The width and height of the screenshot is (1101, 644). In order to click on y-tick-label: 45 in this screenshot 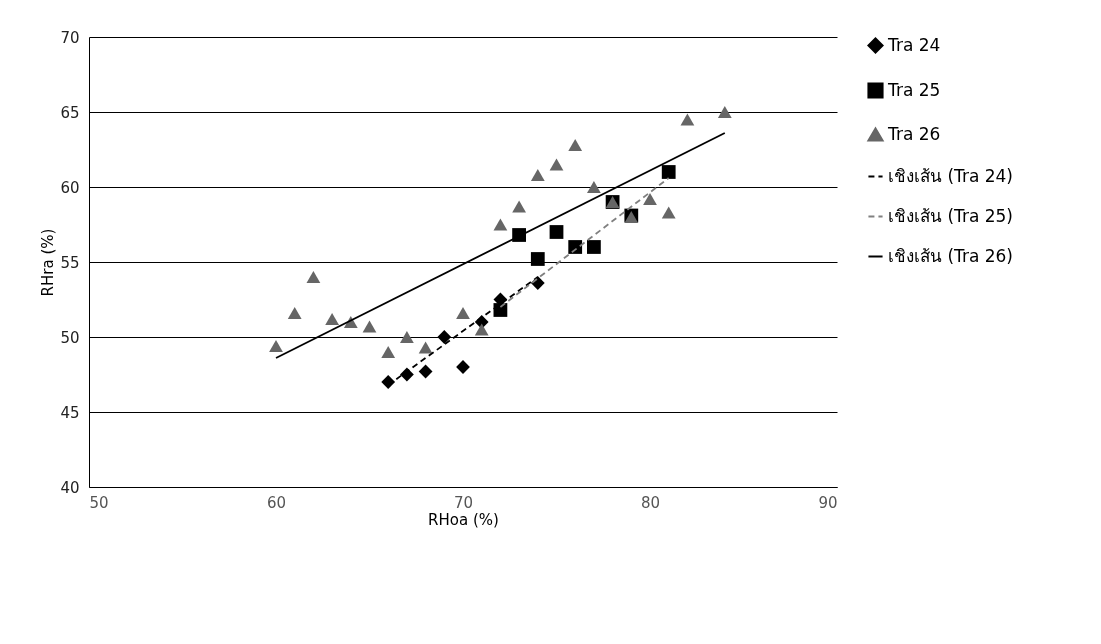, I will do `click(70, 412)`.